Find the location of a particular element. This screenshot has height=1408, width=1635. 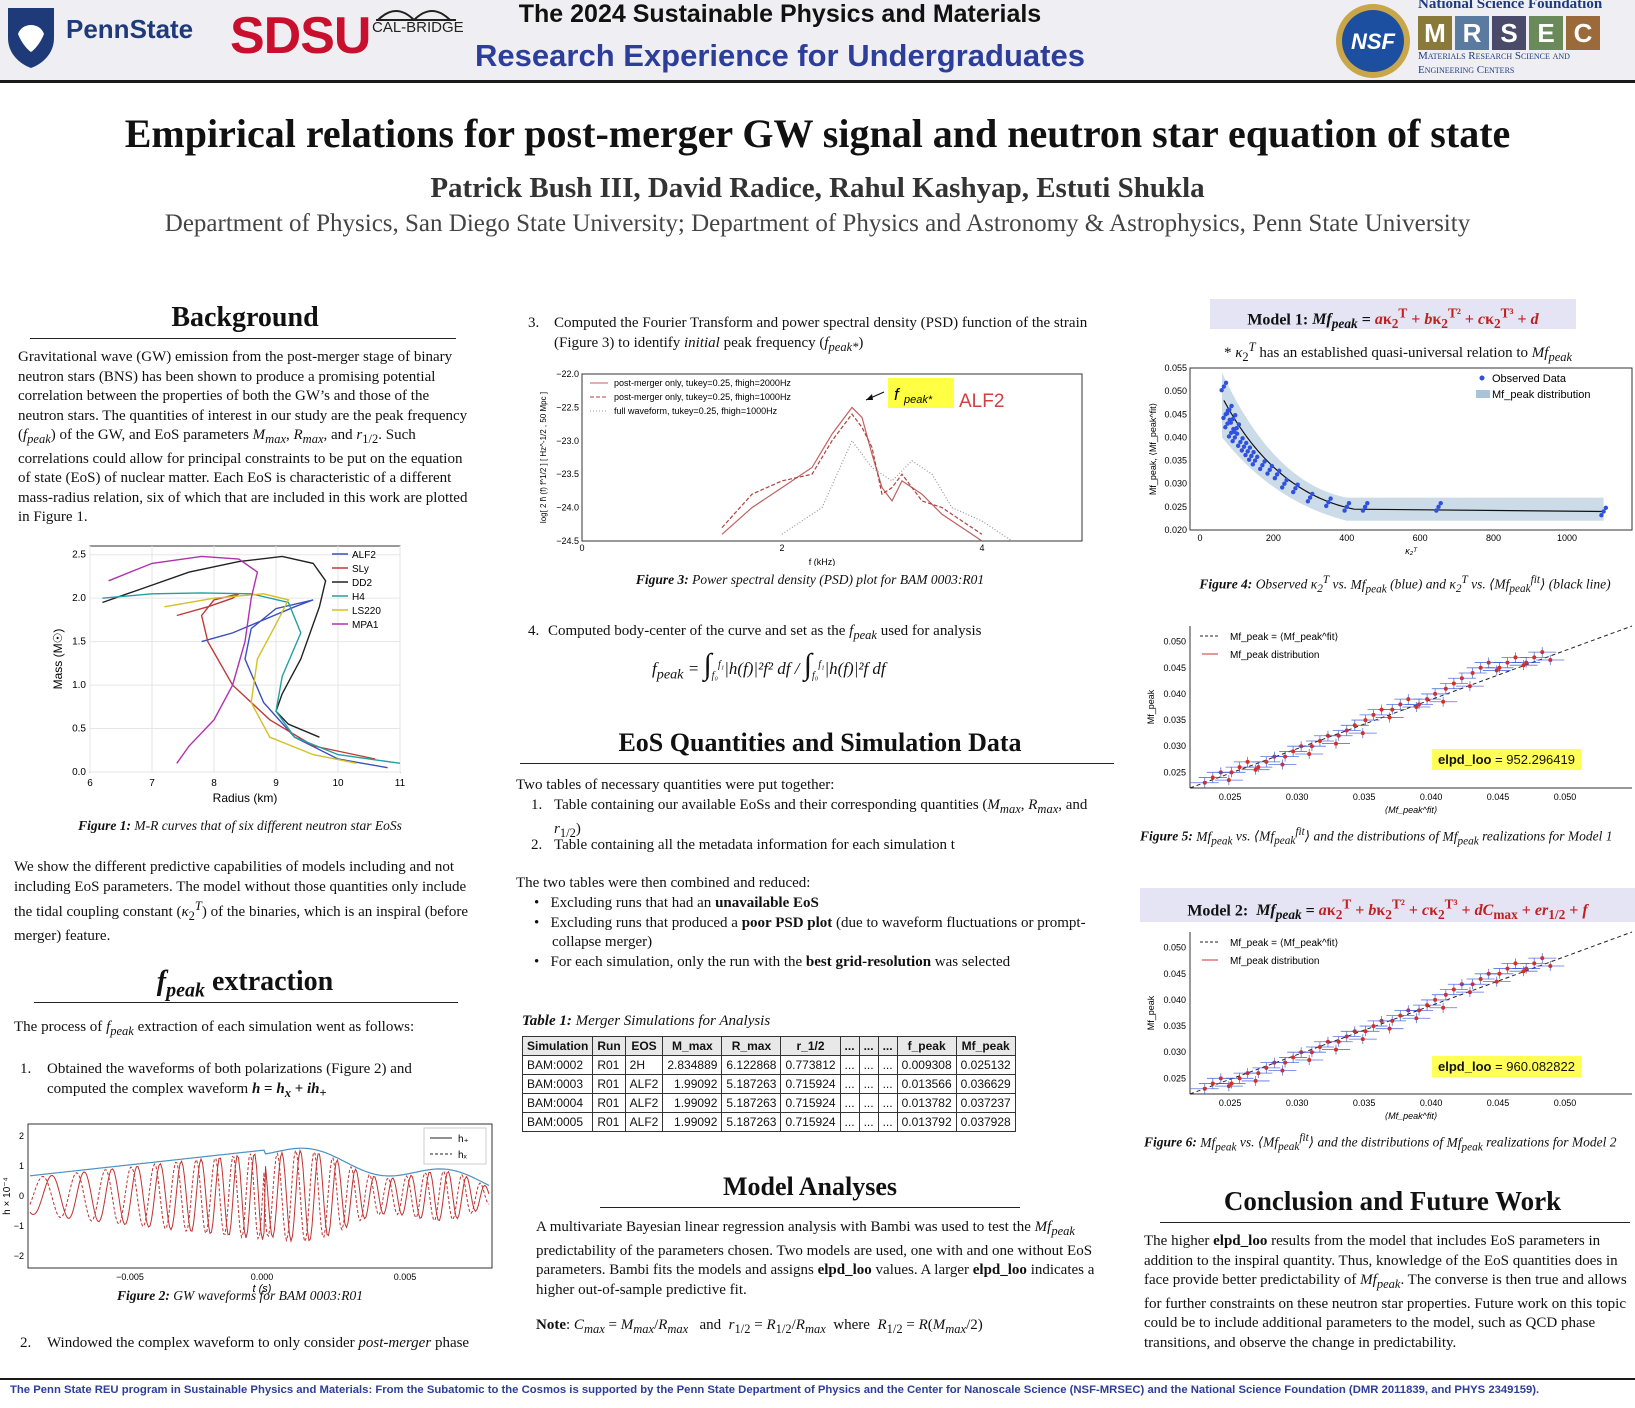

x-tick-label: 0.005 is located at coordinates (405, 1277).